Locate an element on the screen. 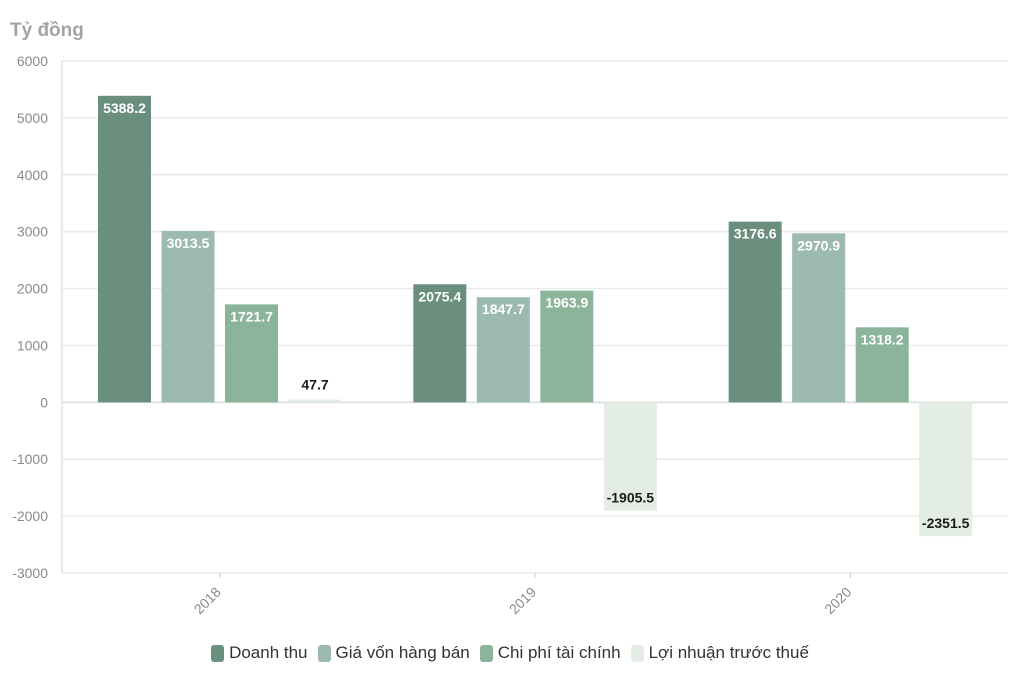 This screenshot has width=1020, height=674. data-label: 3013.5 is located at coordinates (188, 243).